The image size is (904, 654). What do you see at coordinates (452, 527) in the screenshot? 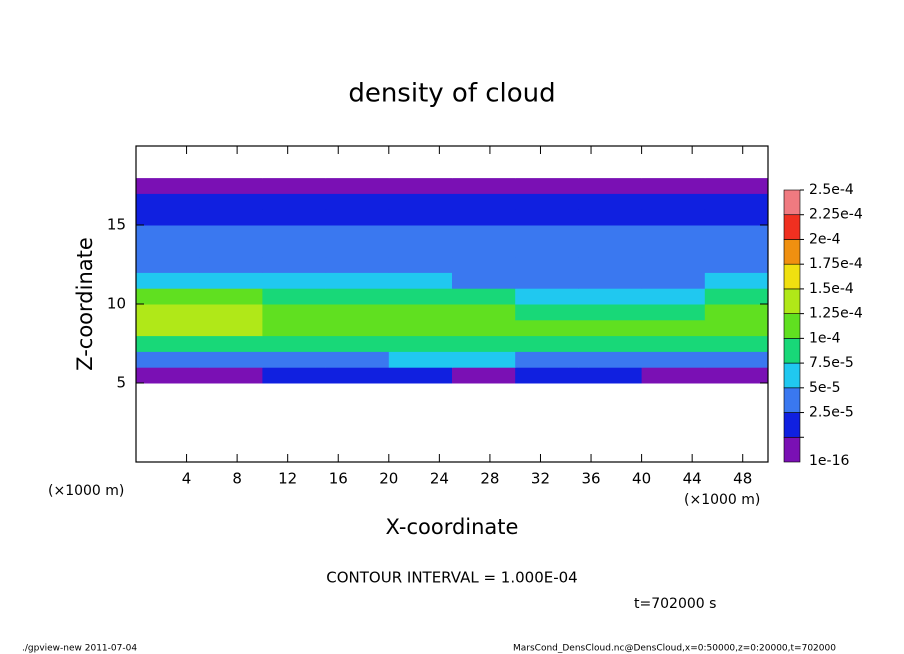
I see `x-axis-label: X-coordinate` at bounding box center [452, 527].